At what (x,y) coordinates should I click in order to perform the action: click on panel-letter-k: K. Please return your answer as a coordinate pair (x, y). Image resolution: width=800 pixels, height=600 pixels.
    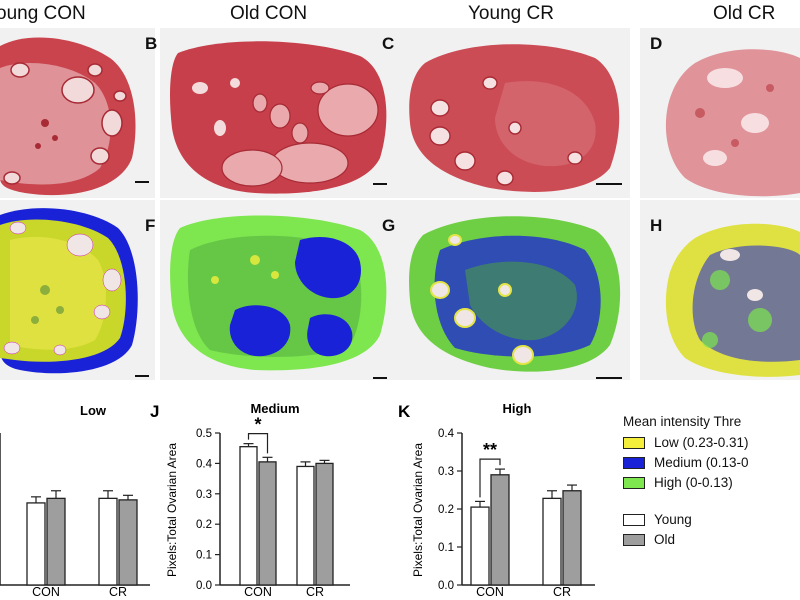
    Looking at the image, I should click on (404, 411).